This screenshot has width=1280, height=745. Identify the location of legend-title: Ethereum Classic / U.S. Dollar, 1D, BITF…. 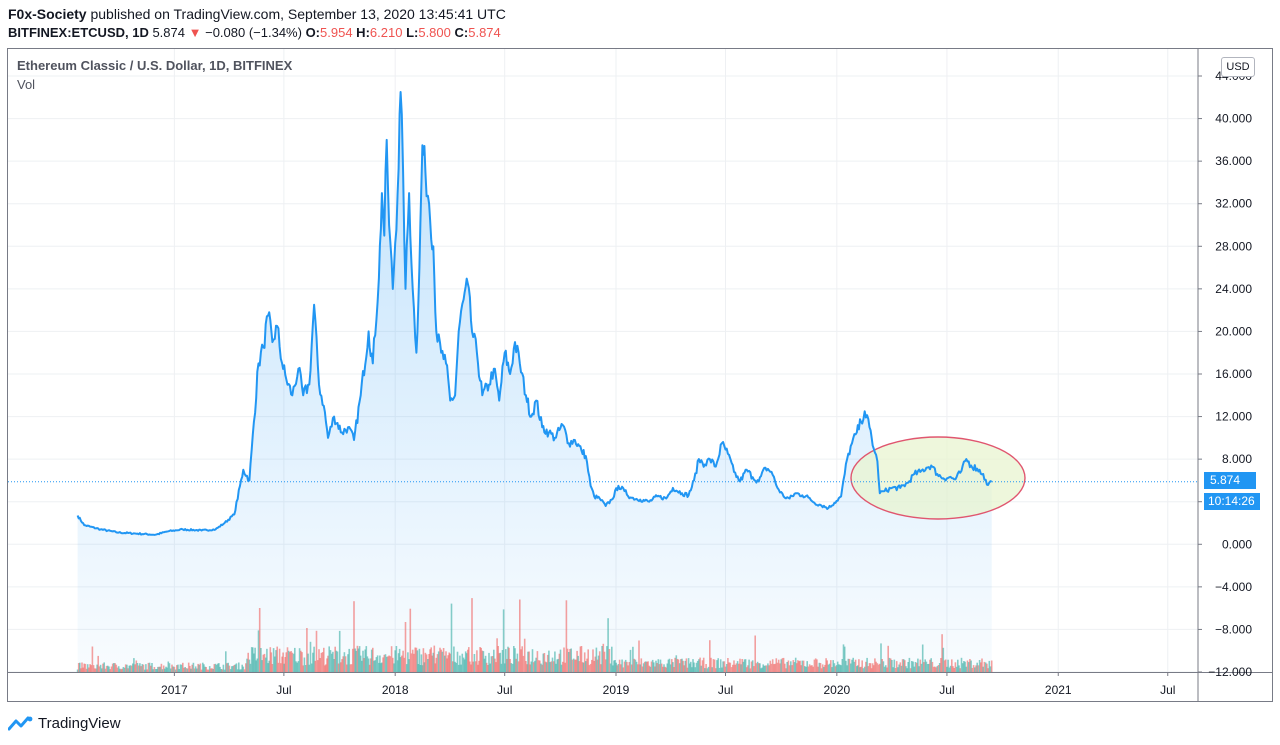
(155, 65).